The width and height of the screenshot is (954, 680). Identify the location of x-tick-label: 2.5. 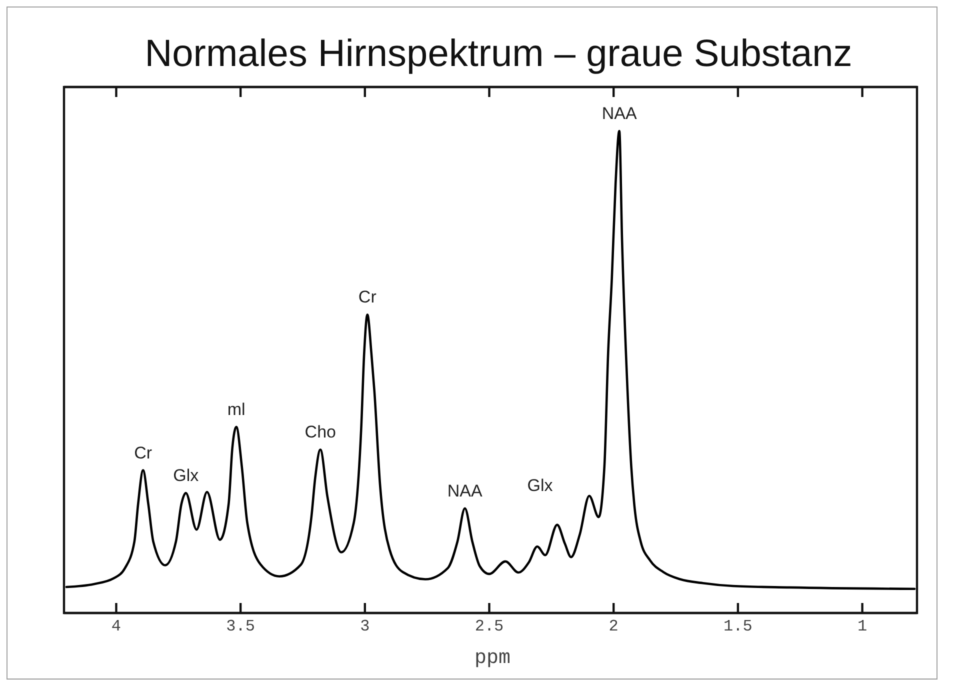
(489, 626).